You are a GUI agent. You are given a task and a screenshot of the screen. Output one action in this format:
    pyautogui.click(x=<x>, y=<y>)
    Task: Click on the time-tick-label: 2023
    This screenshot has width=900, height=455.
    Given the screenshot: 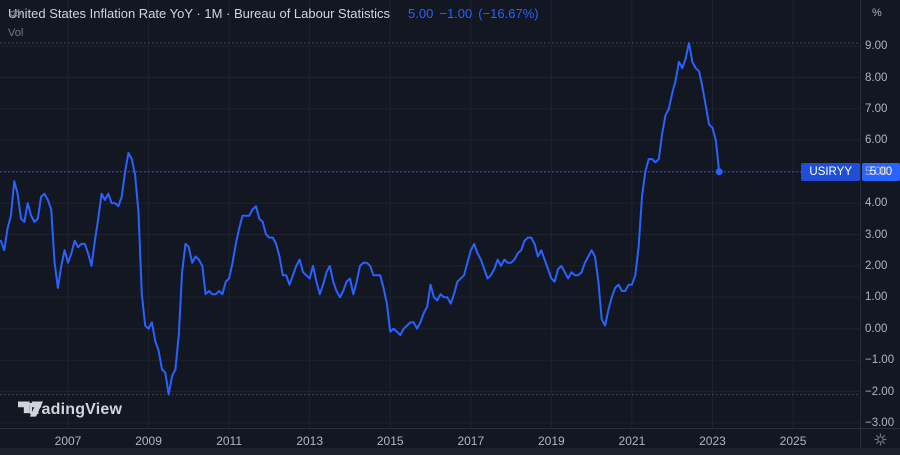 What is the action you would take?
    pyautogui.click(x=712, y=441)
    